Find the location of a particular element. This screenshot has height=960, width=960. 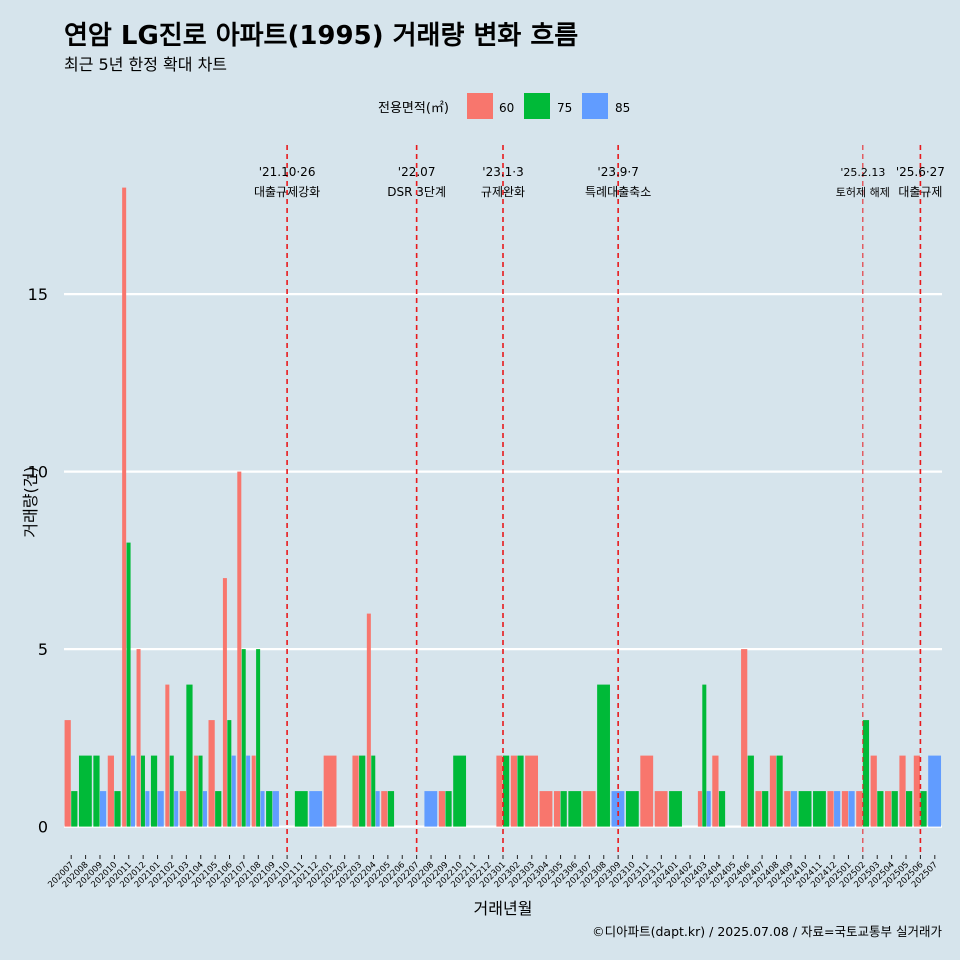

y-tick-label: 0 is located at coordinates (43, 827).